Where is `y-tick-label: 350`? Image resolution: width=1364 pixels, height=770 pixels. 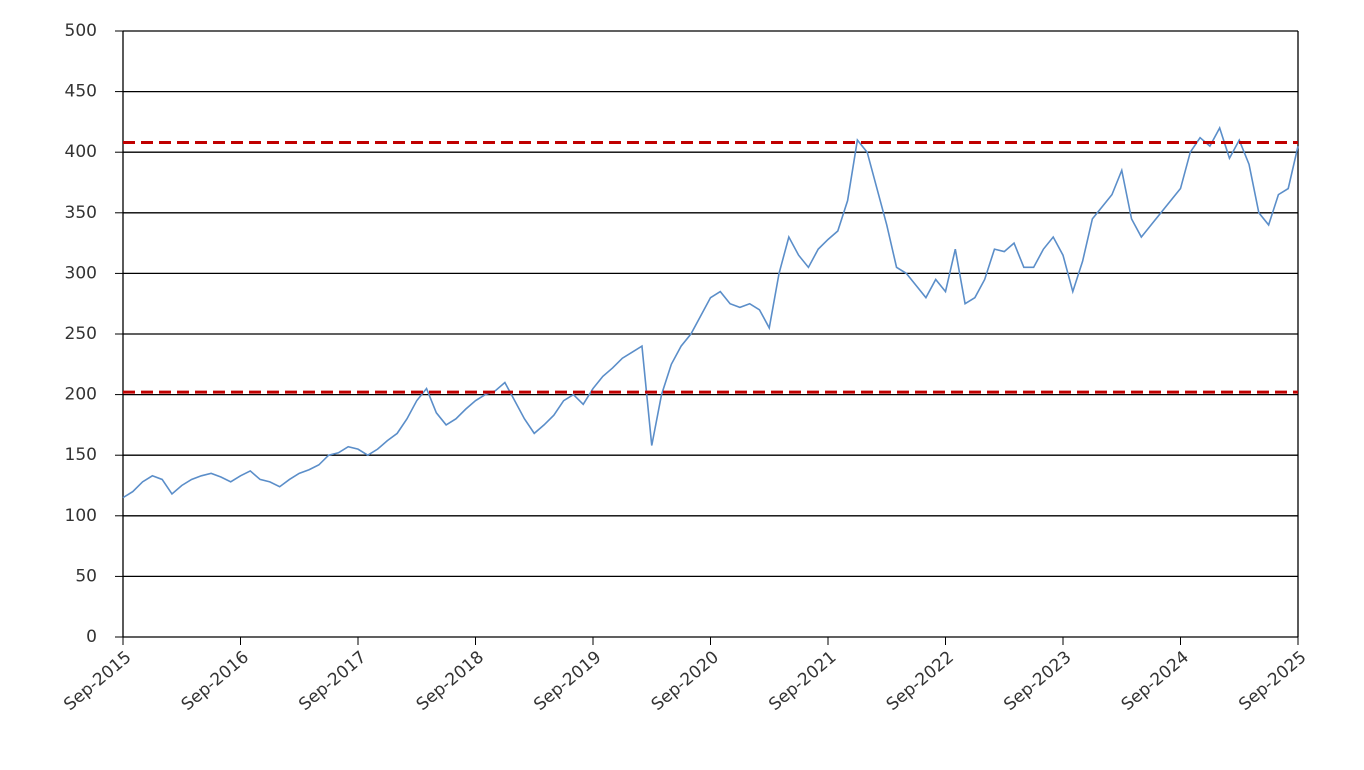
y-tick-label: 350 is located at coordinates (81, 213).